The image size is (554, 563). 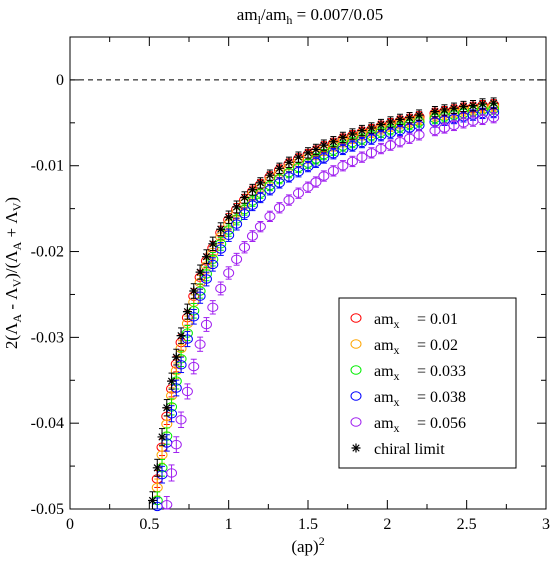 I want to click on x-tick-label: 1, so click(x=229, y=524).